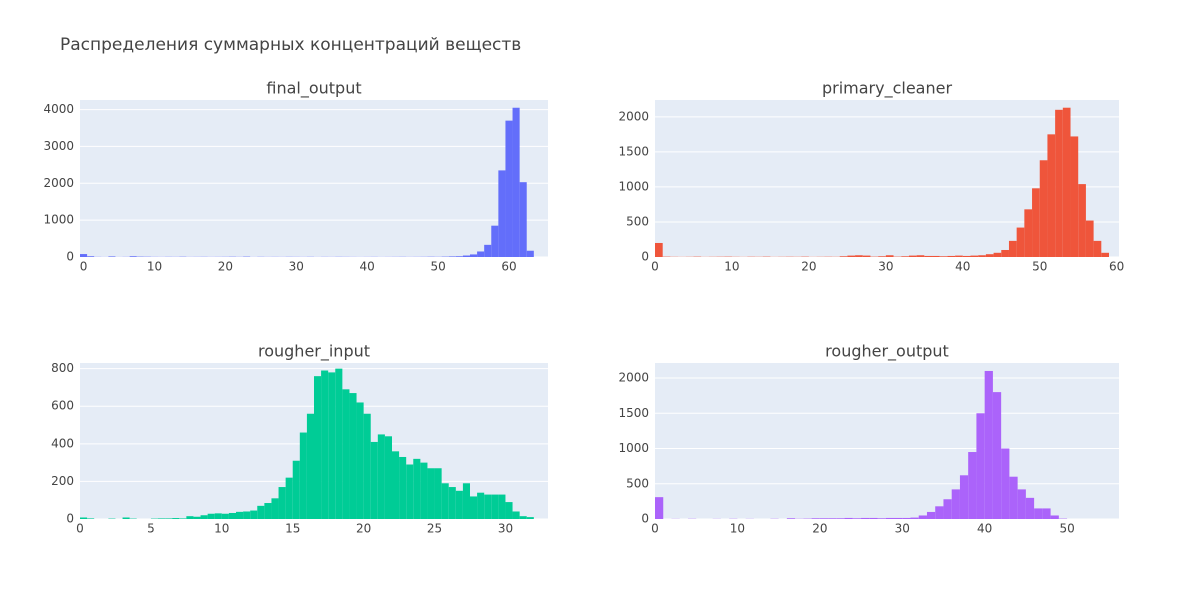 The image size is (1200, 600). Describe the element at coordinates (887, 441) in the screenshot. I see `plot-area` at that location.